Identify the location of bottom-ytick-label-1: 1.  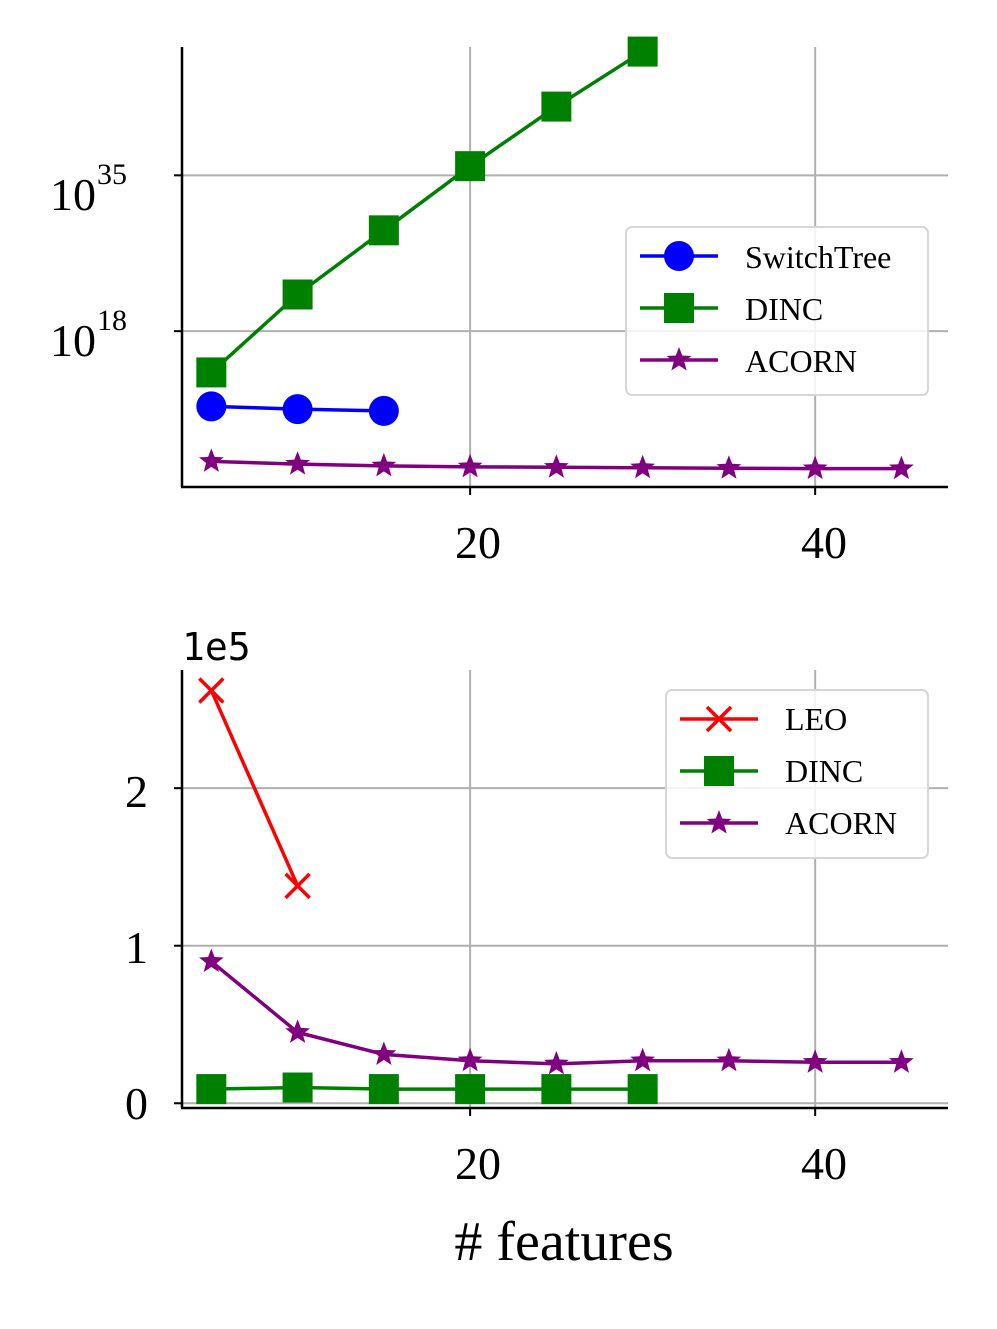
(136, 947).